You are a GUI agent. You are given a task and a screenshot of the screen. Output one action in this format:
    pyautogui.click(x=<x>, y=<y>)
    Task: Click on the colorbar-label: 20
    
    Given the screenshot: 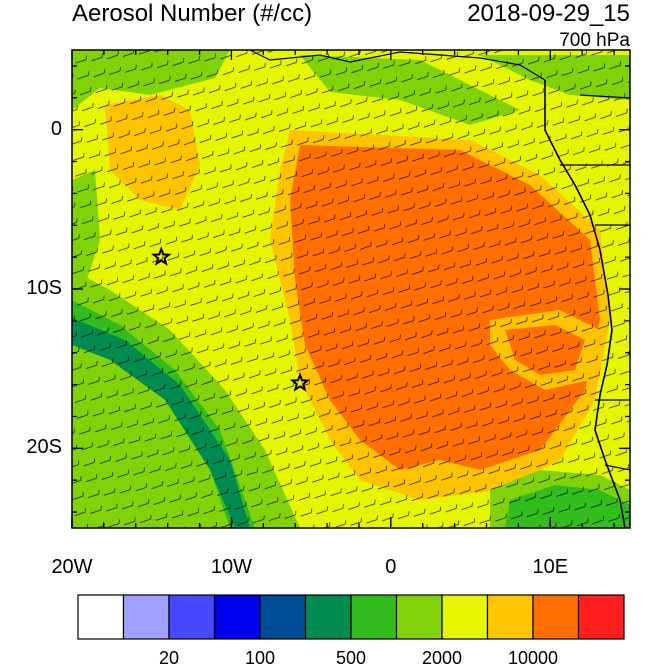 What is the action you would take?
    pyautogui.click(x=169, y=658)
    